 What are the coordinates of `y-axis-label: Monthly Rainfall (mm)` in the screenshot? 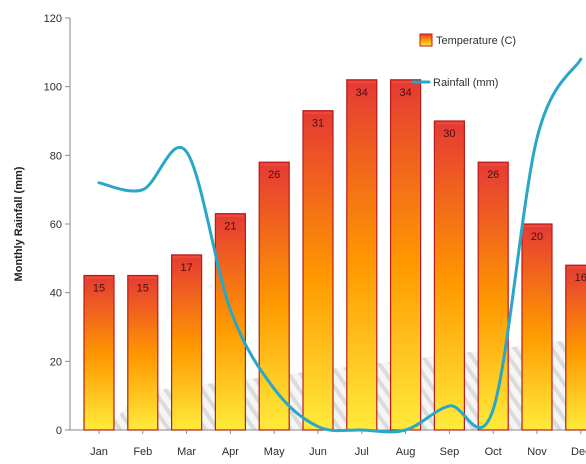 It's located at (19, 223).